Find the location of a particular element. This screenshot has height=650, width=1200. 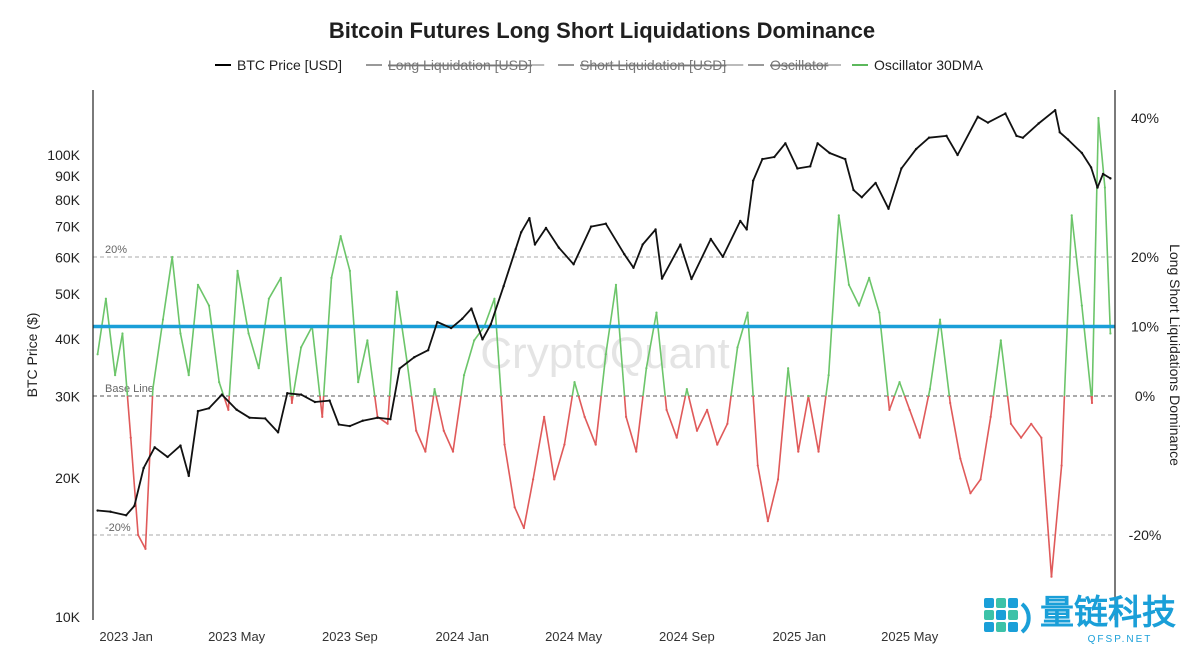

logo-text: 量链科技 is located at coordinates (1108, 613).